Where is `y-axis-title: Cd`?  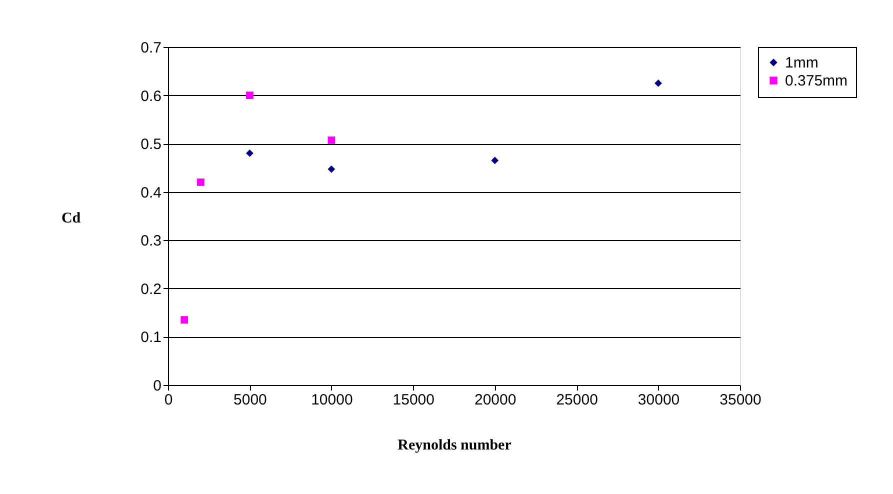 y-axis-title: Cd is located at coordinates (71, 218).